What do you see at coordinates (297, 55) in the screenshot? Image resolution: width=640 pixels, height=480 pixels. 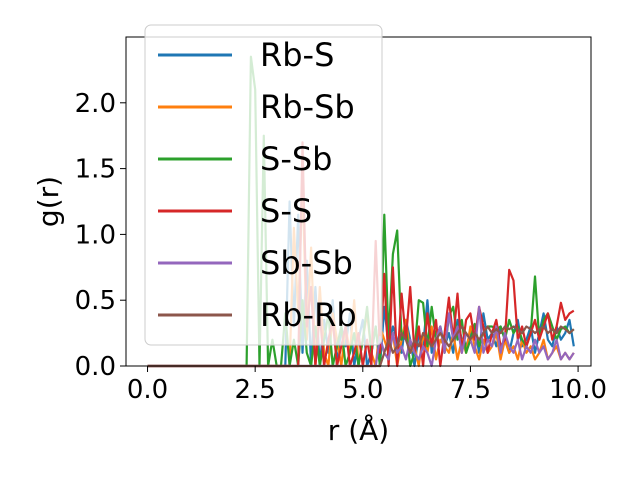 I see `legend-entry-label: Rb-S` at bounding box center [297, 55].